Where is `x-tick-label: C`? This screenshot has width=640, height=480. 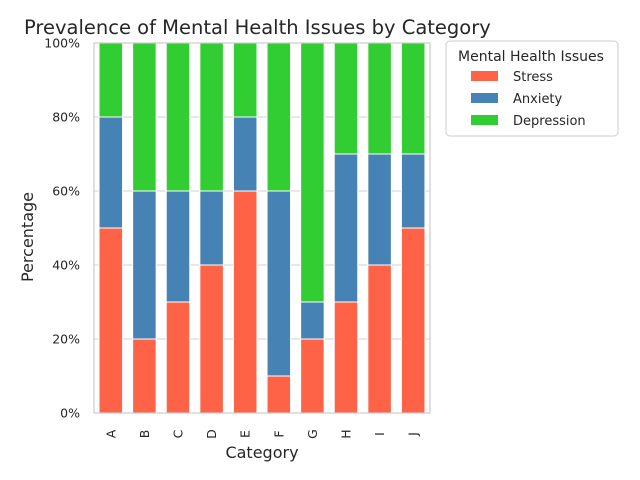
x-tick-label: C is located at coordinates (178, 433).